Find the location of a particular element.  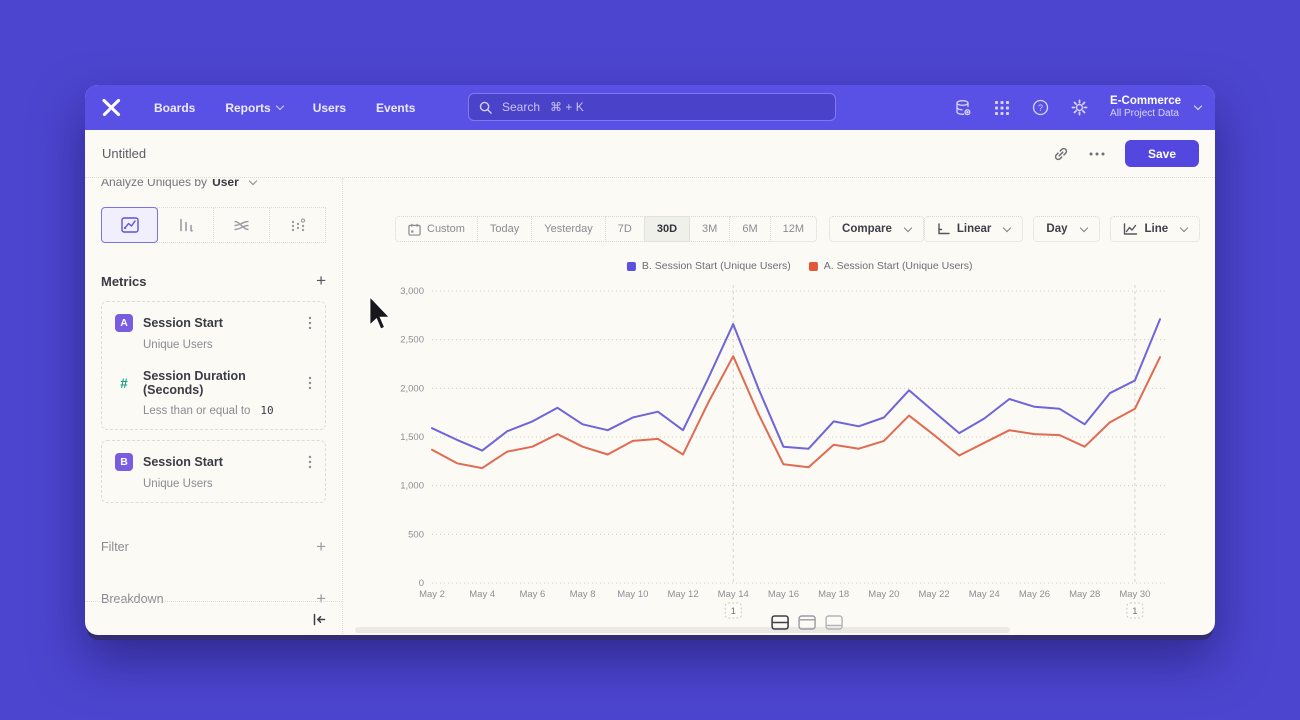

line-chart-icon is located at coordinates (129, 225).